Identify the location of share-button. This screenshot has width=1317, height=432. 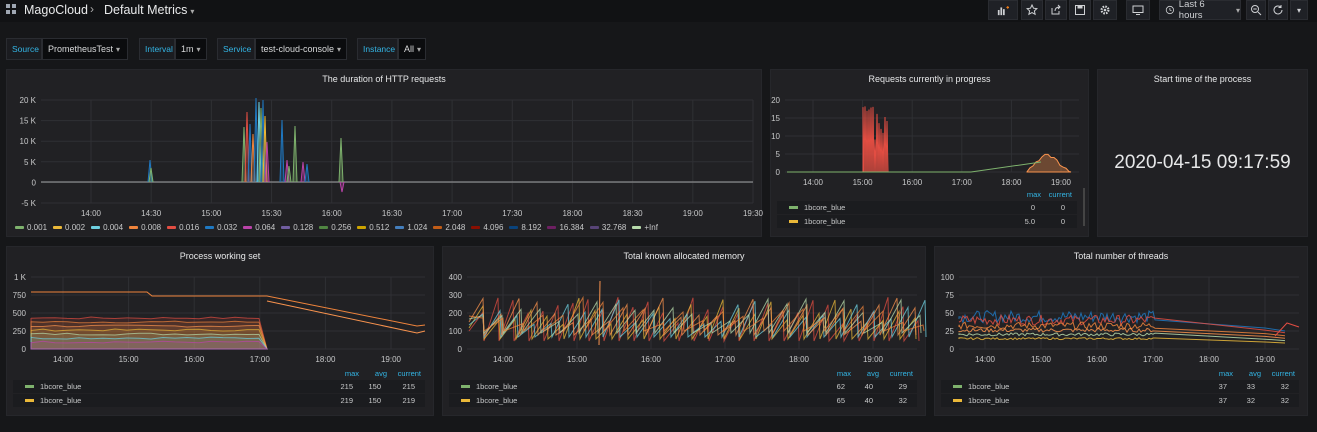
(1056, 10).